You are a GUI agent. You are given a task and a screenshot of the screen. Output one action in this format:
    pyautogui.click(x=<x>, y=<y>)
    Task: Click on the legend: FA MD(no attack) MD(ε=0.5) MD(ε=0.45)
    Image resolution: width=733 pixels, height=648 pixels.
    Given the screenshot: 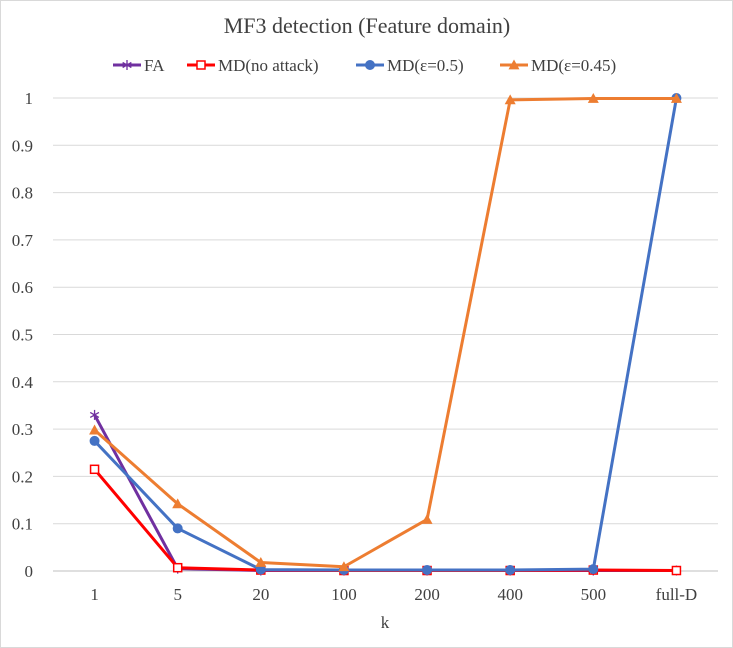 What is the action you would take?
    pyautogui.click(x=364, y=65)
    